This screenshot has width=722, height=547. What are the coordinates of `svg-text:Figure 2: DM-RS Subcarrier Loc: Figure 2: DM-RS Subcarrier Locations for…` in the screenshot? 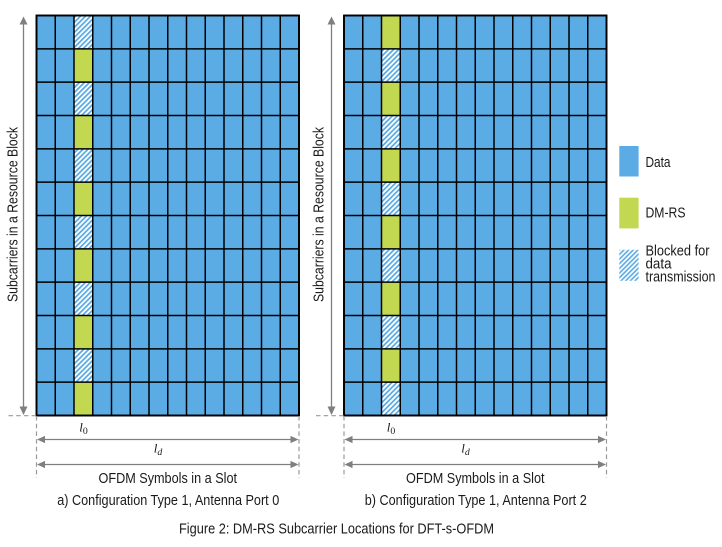 It's located at (336, 529).